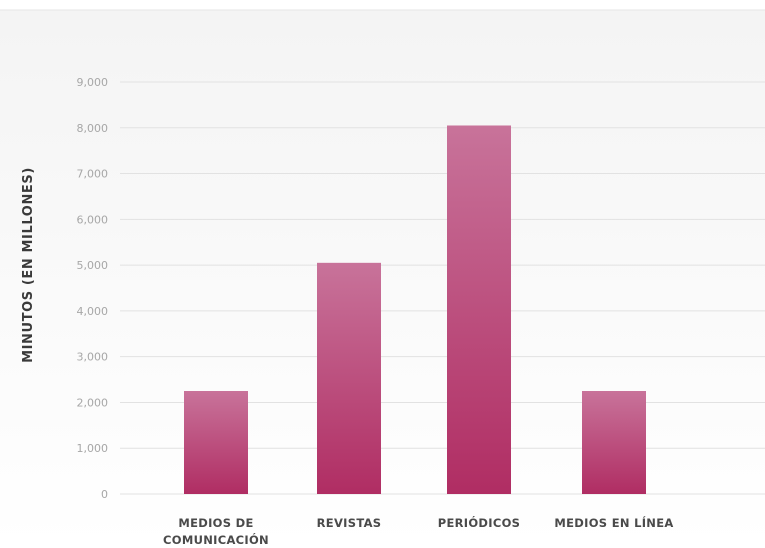  What do you see at coordinates (93, 265) in the screenshot?
I see `y-tick-label: 5,000` at bounding box center [93, 265].